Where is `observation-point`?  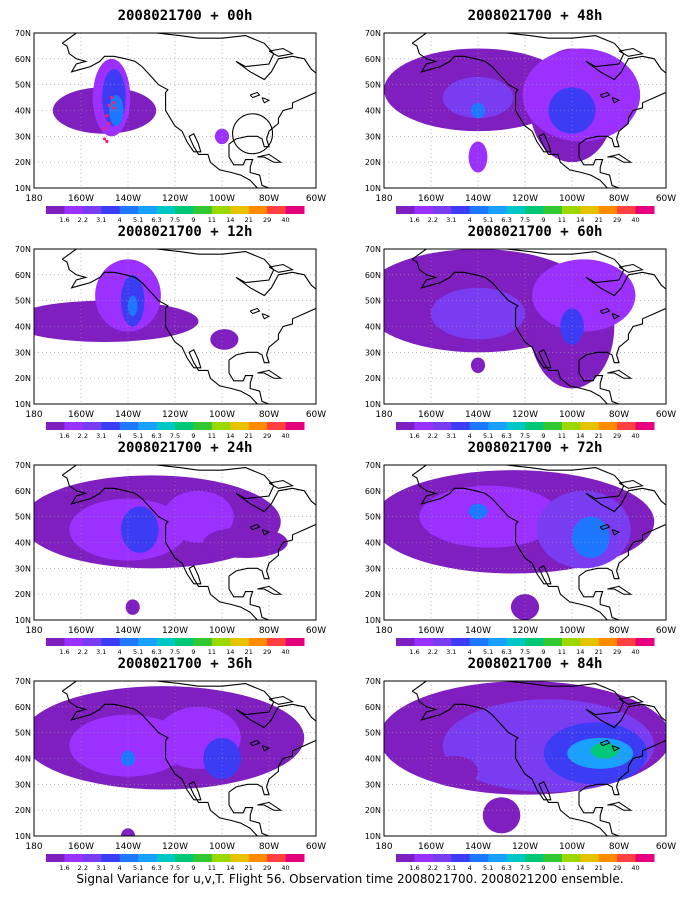 observation-point is located at coordinates (111, 97).